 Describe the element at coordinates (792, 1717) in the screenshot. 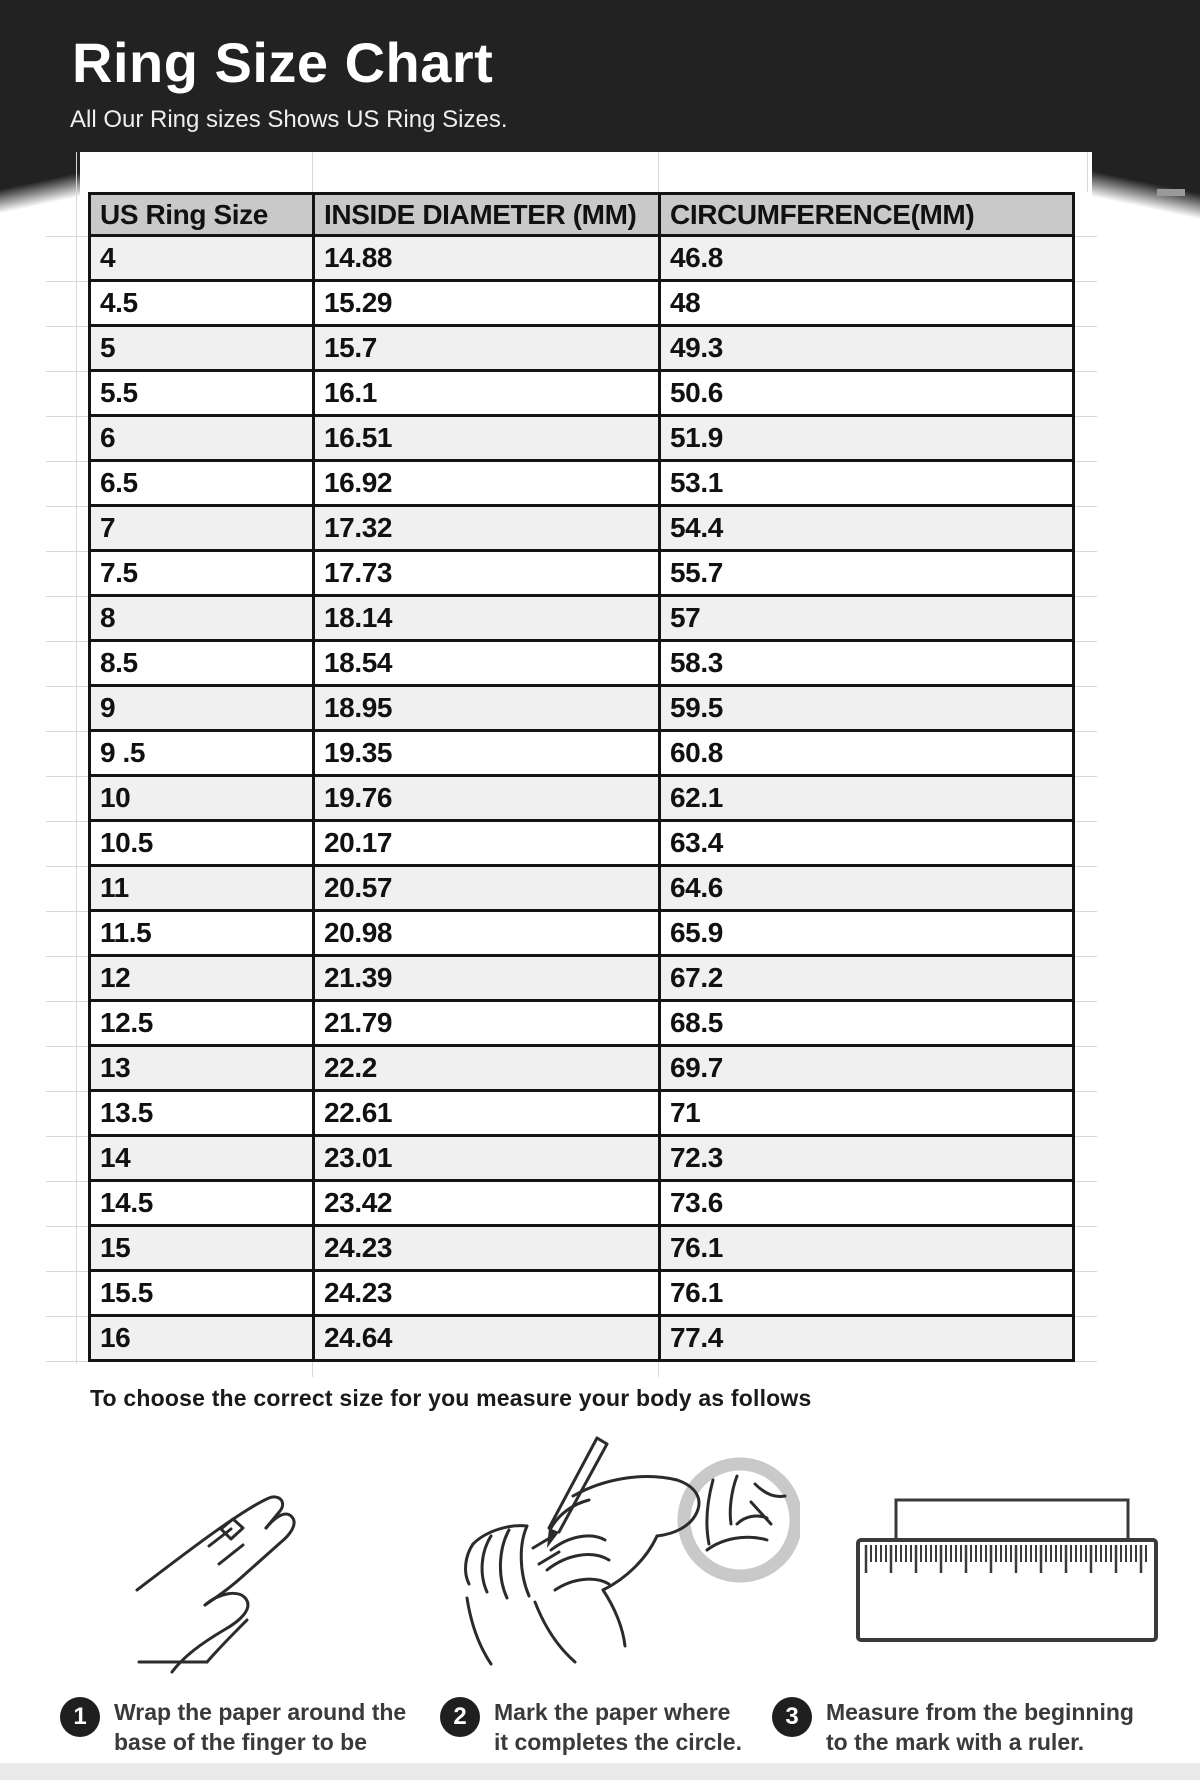

I see `step-3-number-badge: 3` at that location.